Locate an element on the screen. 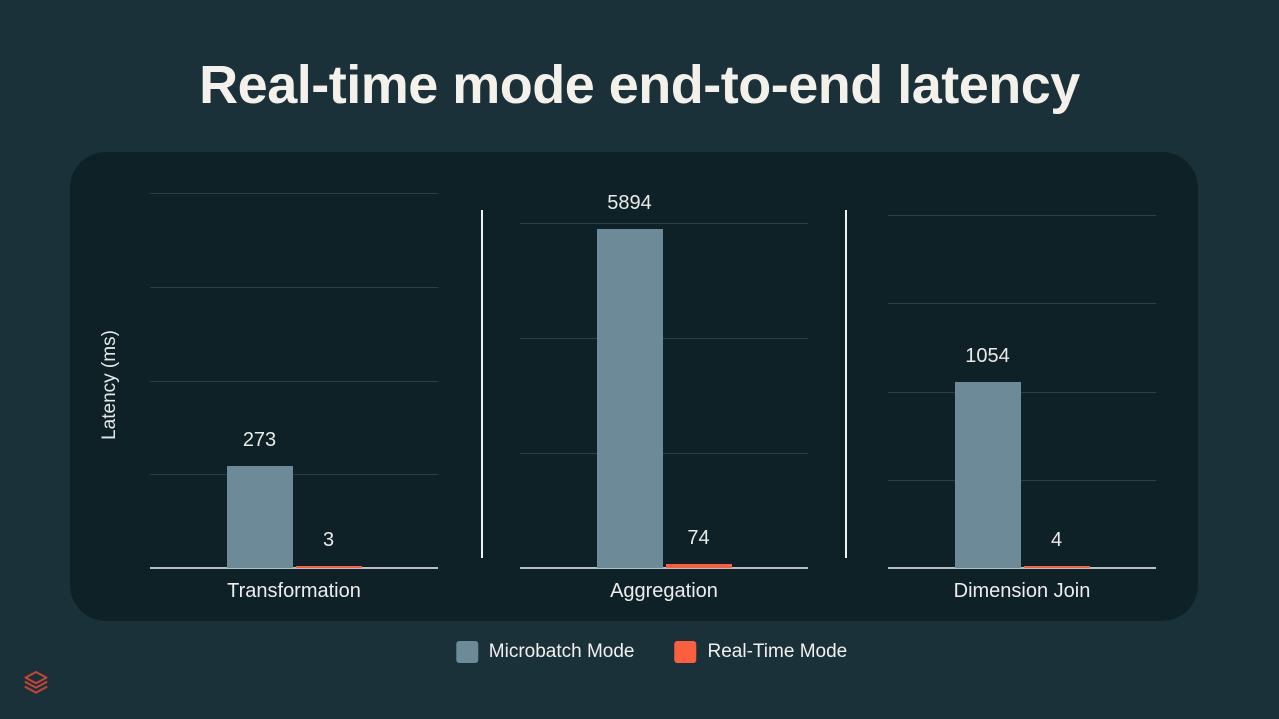 This screenshot has width=1279, height=719. value-label-real-time-mode-transformation: 3 is located at coordinates (328, 540).